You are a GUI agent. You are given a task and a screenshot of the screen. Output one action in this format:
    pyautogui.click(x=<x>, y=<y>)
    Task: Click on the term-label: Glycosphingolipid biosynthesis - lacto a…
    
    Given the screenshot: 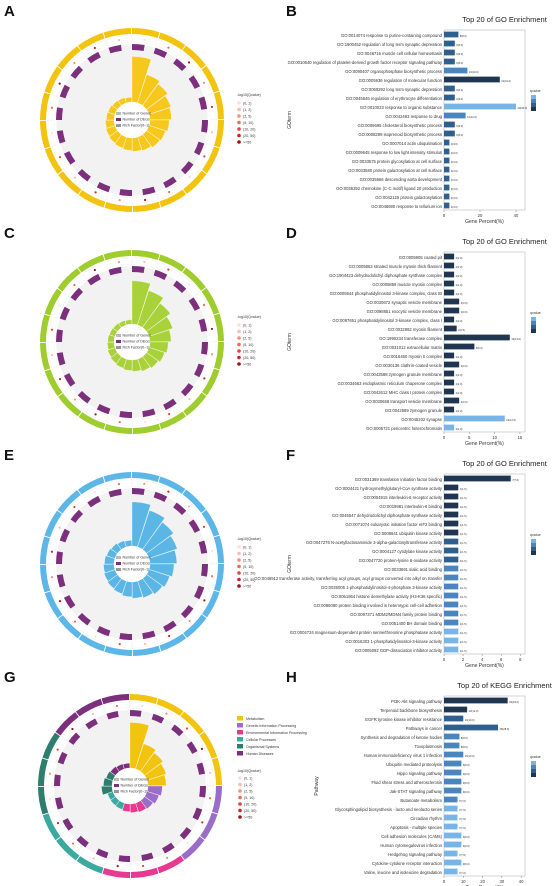 What is the action you would take?
    pyautogui.click(x=388, y=809)
    